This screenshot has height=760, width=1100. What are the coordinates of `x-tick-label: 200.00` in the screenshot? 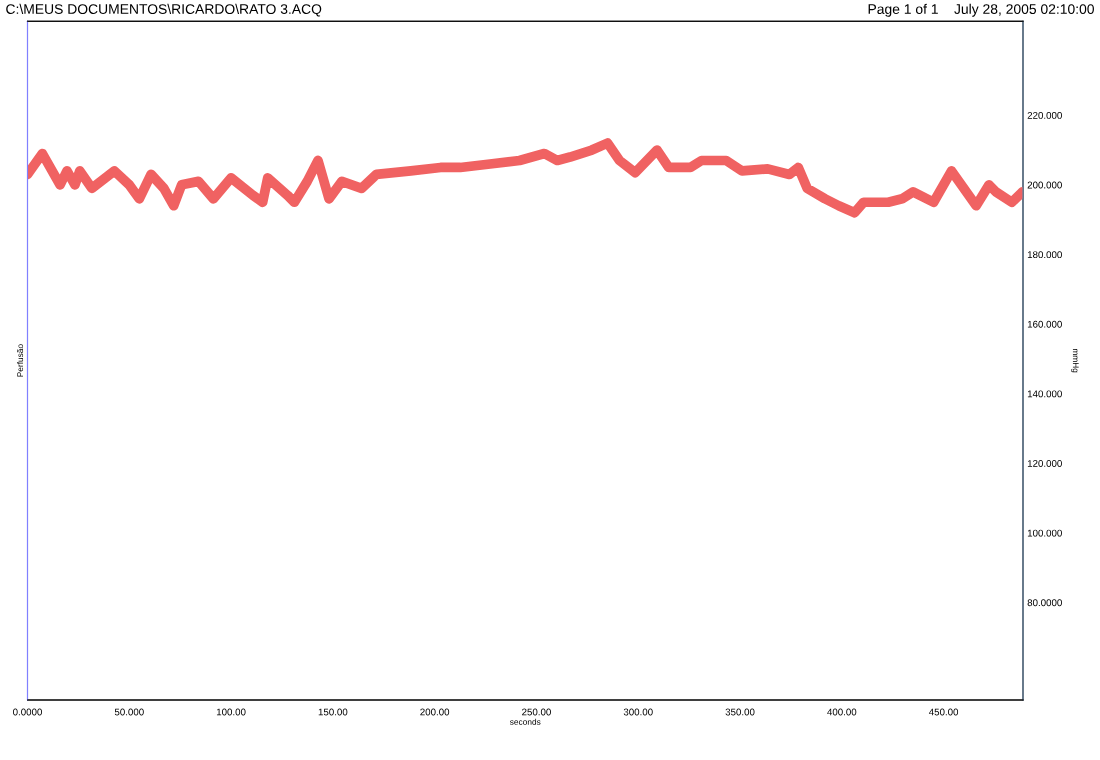 It's located at (435, 712).